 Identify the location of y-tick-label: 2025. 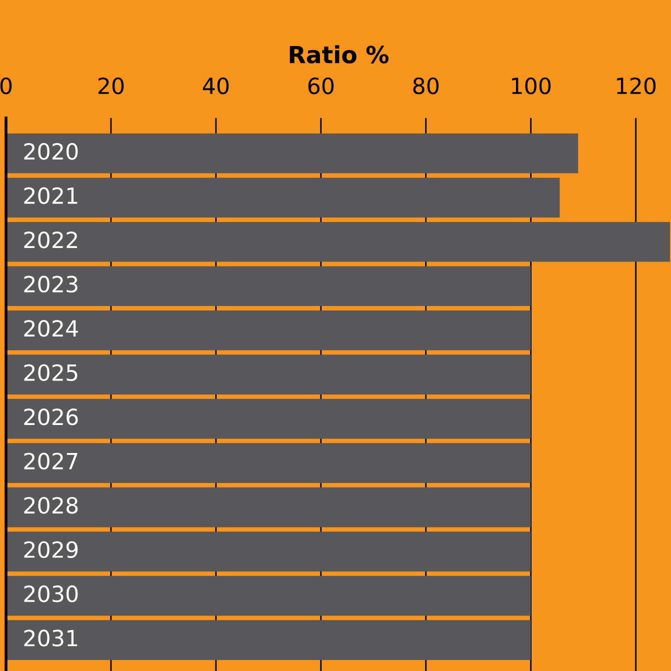
(51, 373).